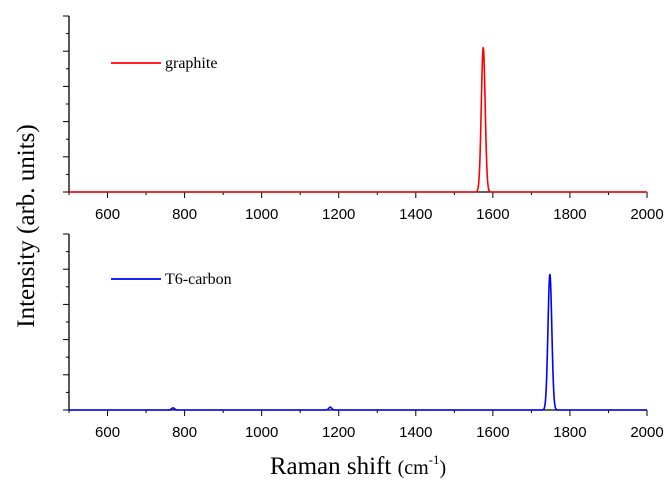 This screenshot has width=667, height=483. I want to click on x-axis-title-main: Raman shift, so click(334, 466).